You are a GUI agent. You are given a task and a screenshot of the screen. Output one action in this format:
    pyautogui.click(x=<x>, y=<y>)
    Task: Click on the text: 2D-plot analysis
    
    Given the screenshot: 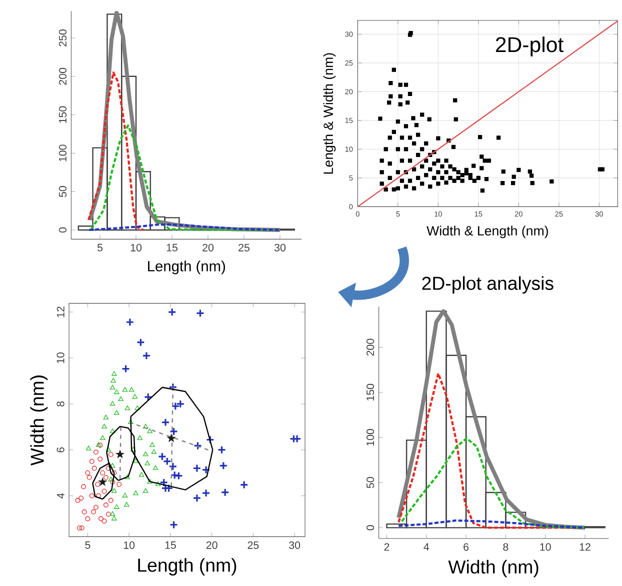 What is the action you would take?
    pyautogui.click(x=488, y=285)
    